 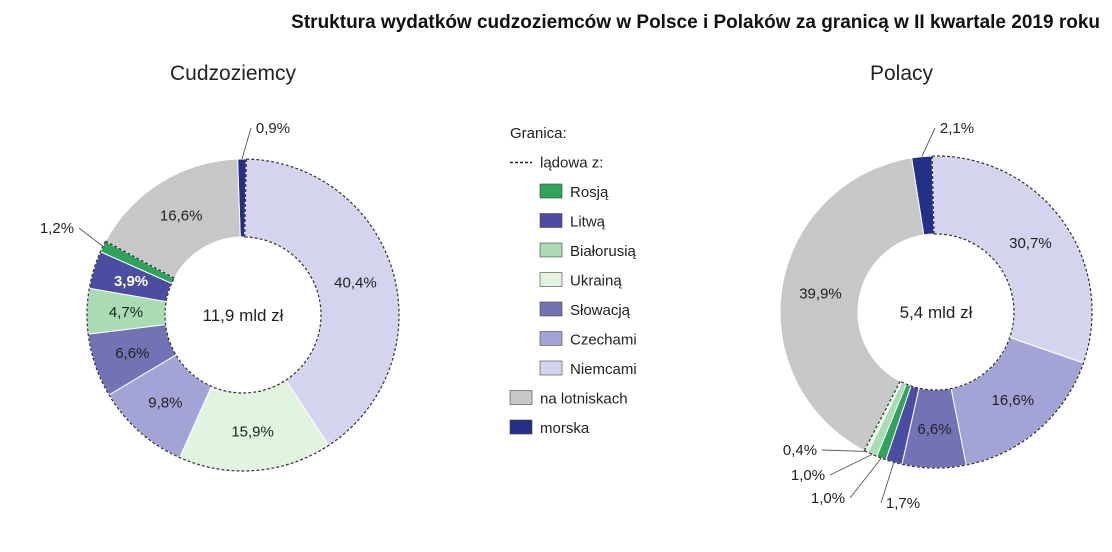 I want to click on legend-label-litwa: Litwą, so click(x=588, y=222).